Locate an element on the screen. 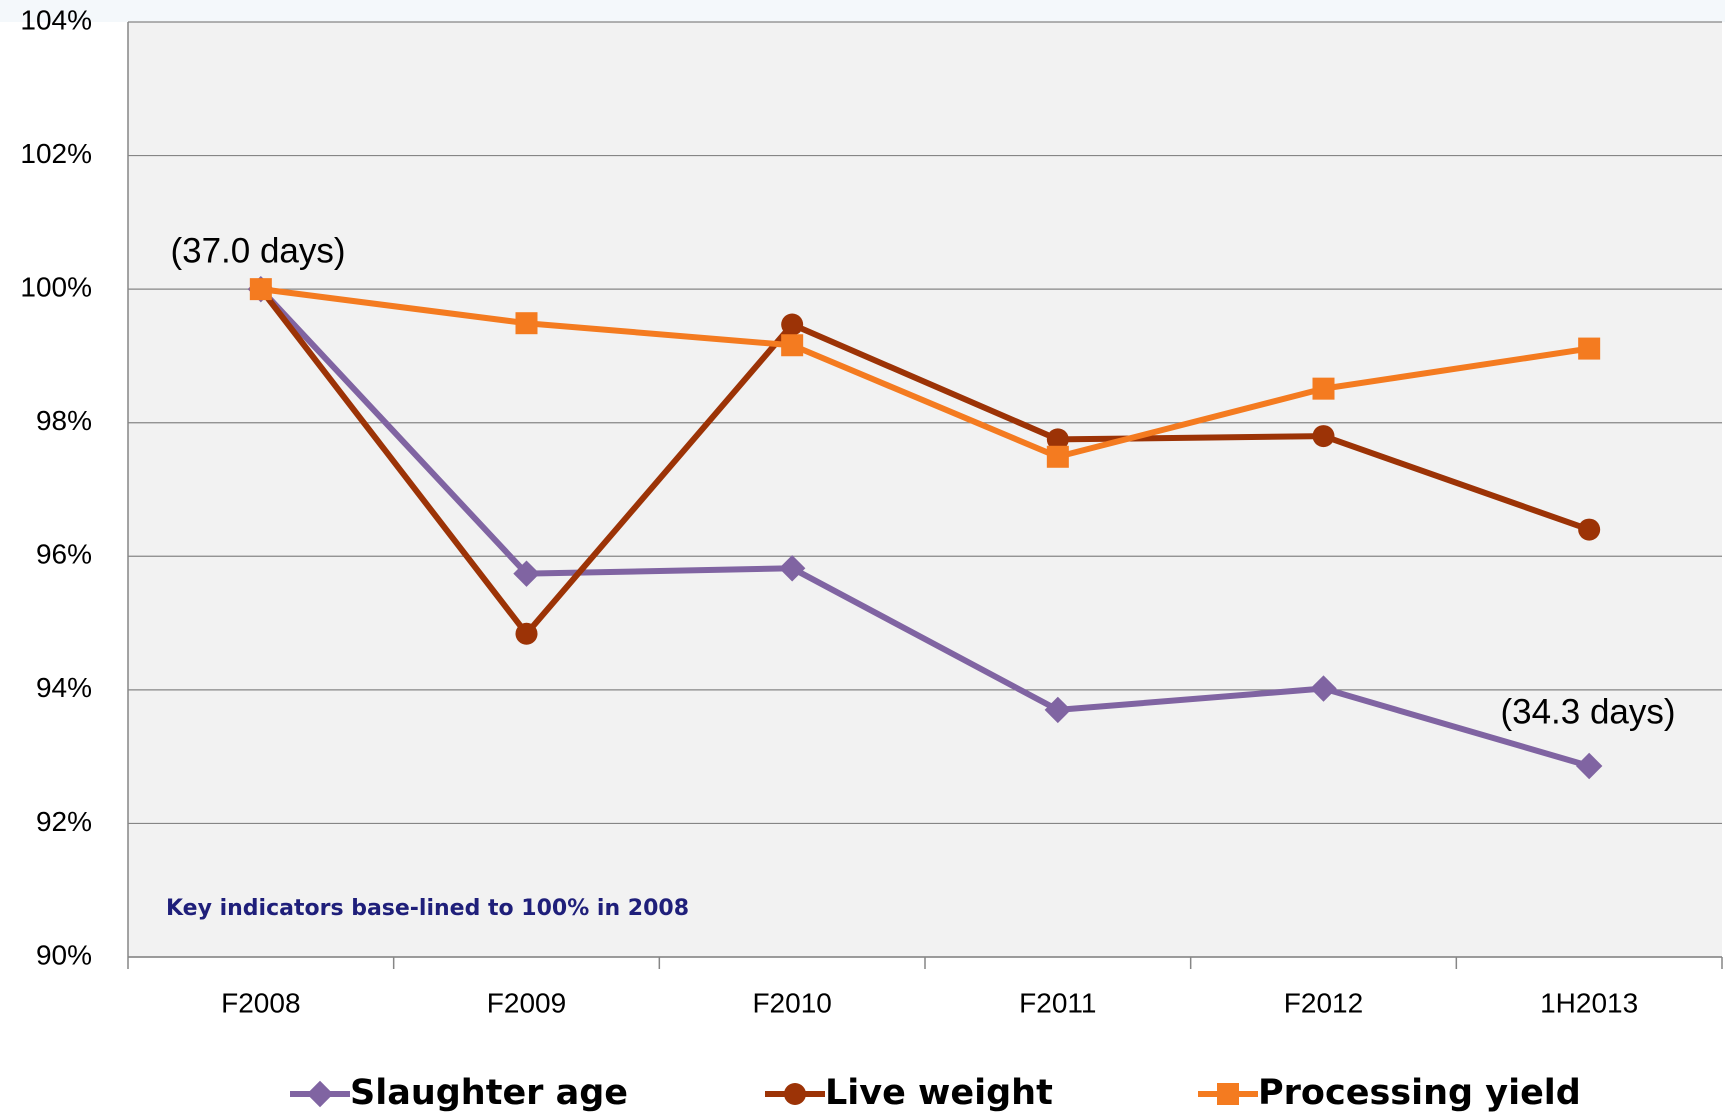  x-tick-label: F2009 is located at coordinates (526, 1002).